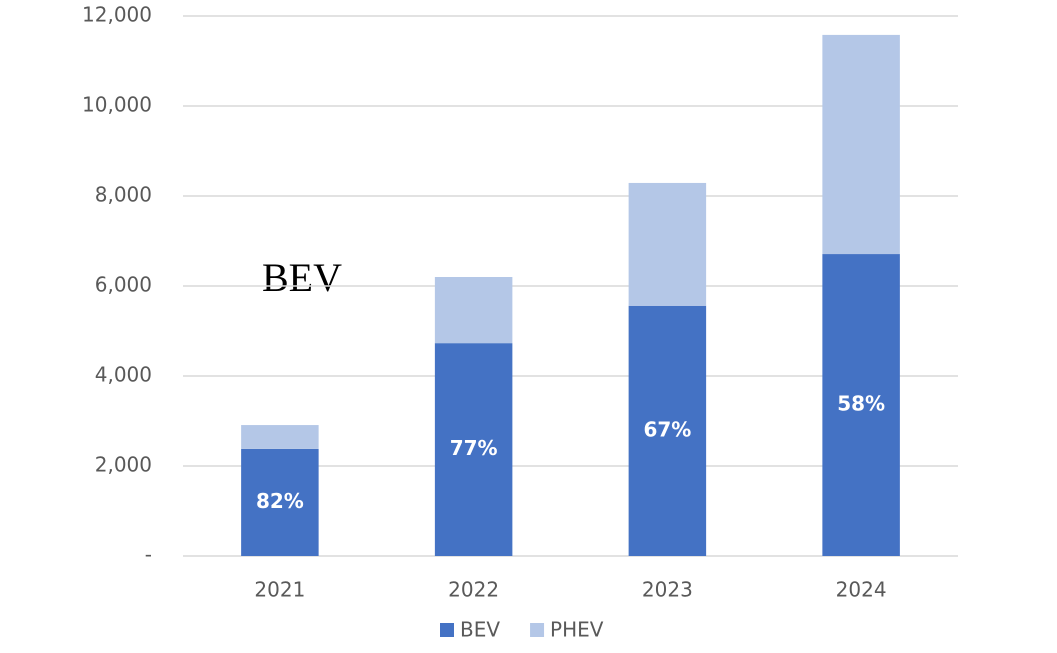 Image resolution: width=1057 pixels, height=653 pixels. I want to click on y-tick-label: 10,000, so click(117, 105).